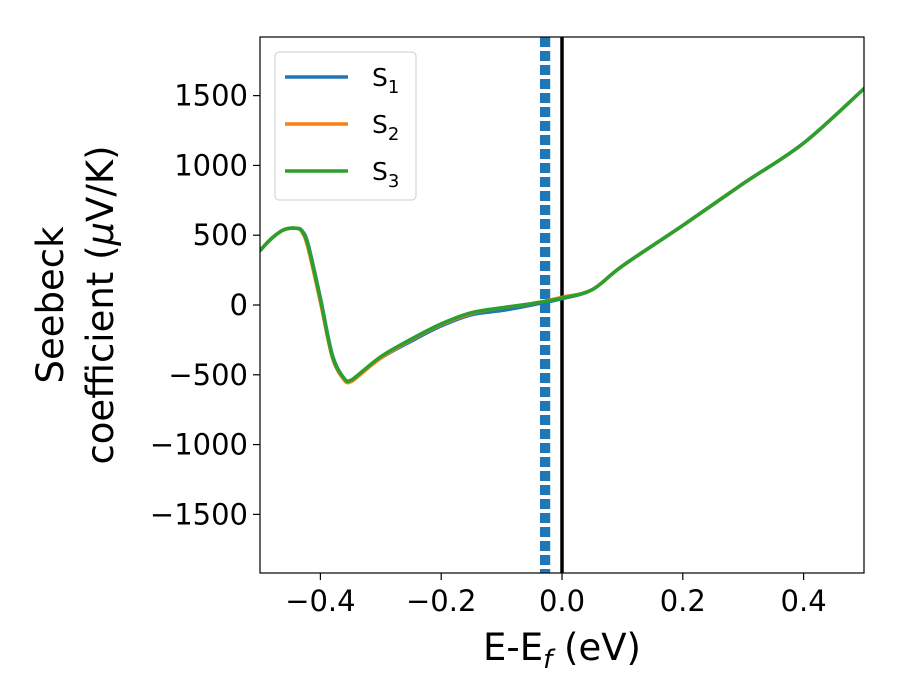  I want to click on legend-label-s1: S1, so click(385, 80).